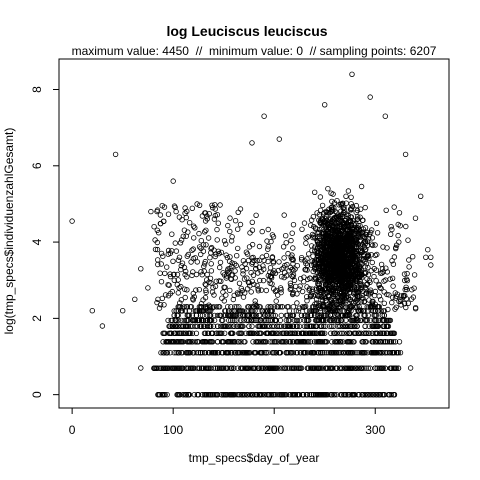 The height and width of the screenshot is (480, 480). I want to click on x-tick-label: 300, so click(375, 430).